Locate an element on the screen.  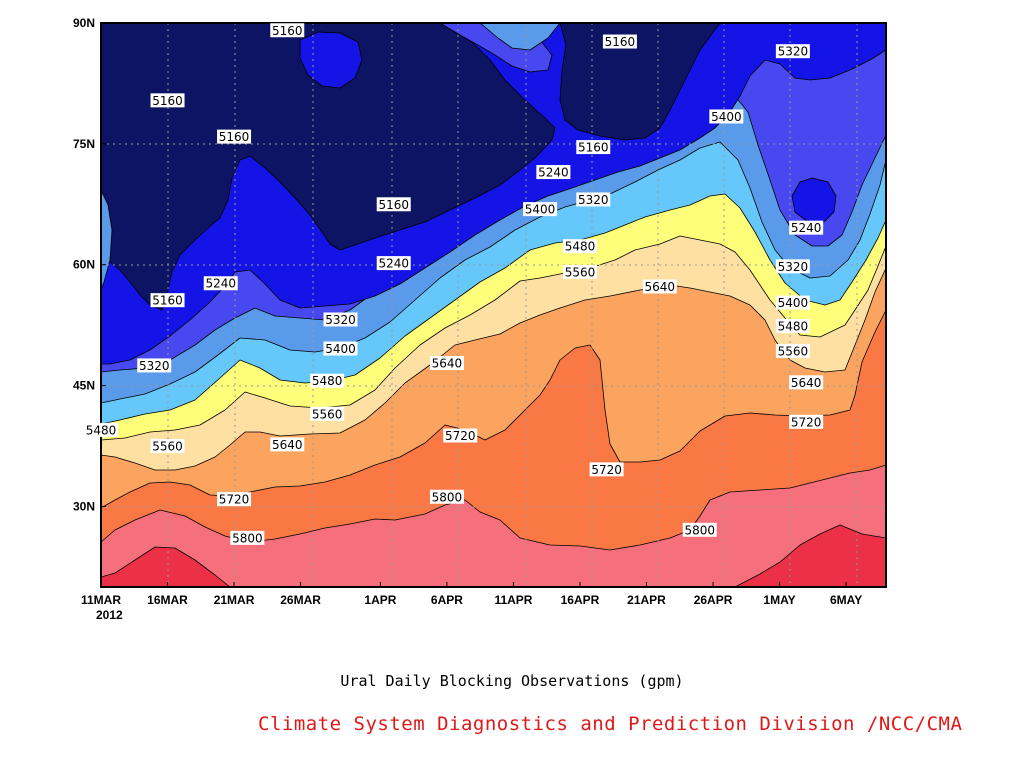
contour-label-text: 5480 is located at coordinates (793, 326).